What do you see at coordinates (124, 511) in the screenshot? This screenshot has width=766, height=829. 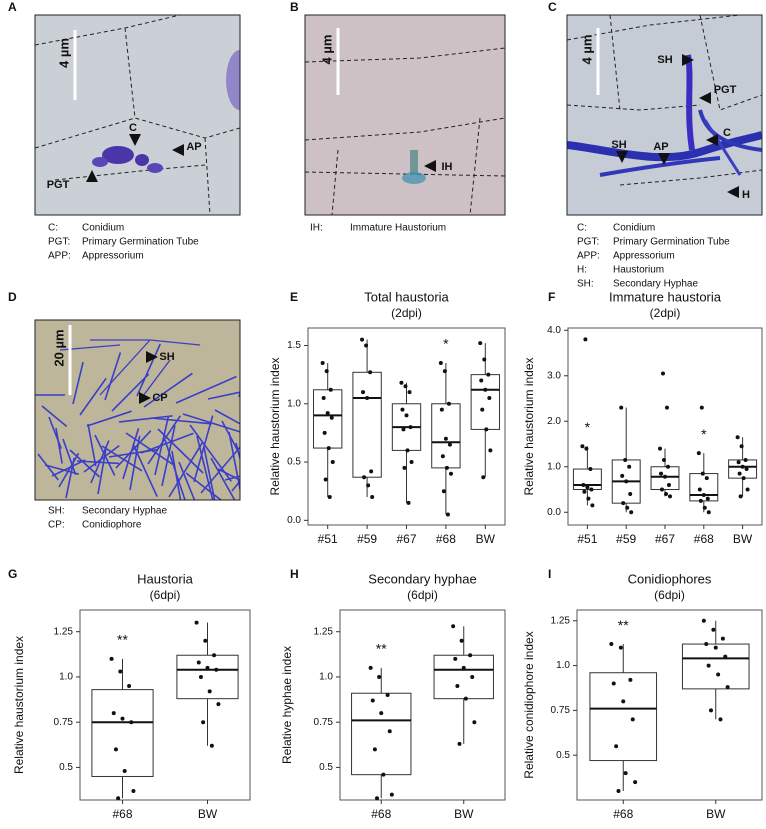 I see `legend-text: Secondary Hyphae` at bounding box center [124, 511].